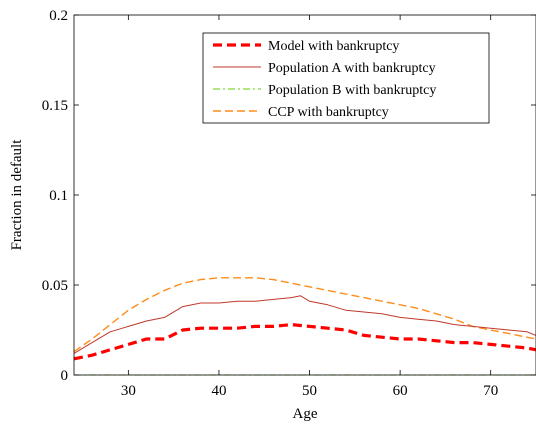 The image size is (536, 429). I want to click on x-tick-label: 30, so click(128, 391).